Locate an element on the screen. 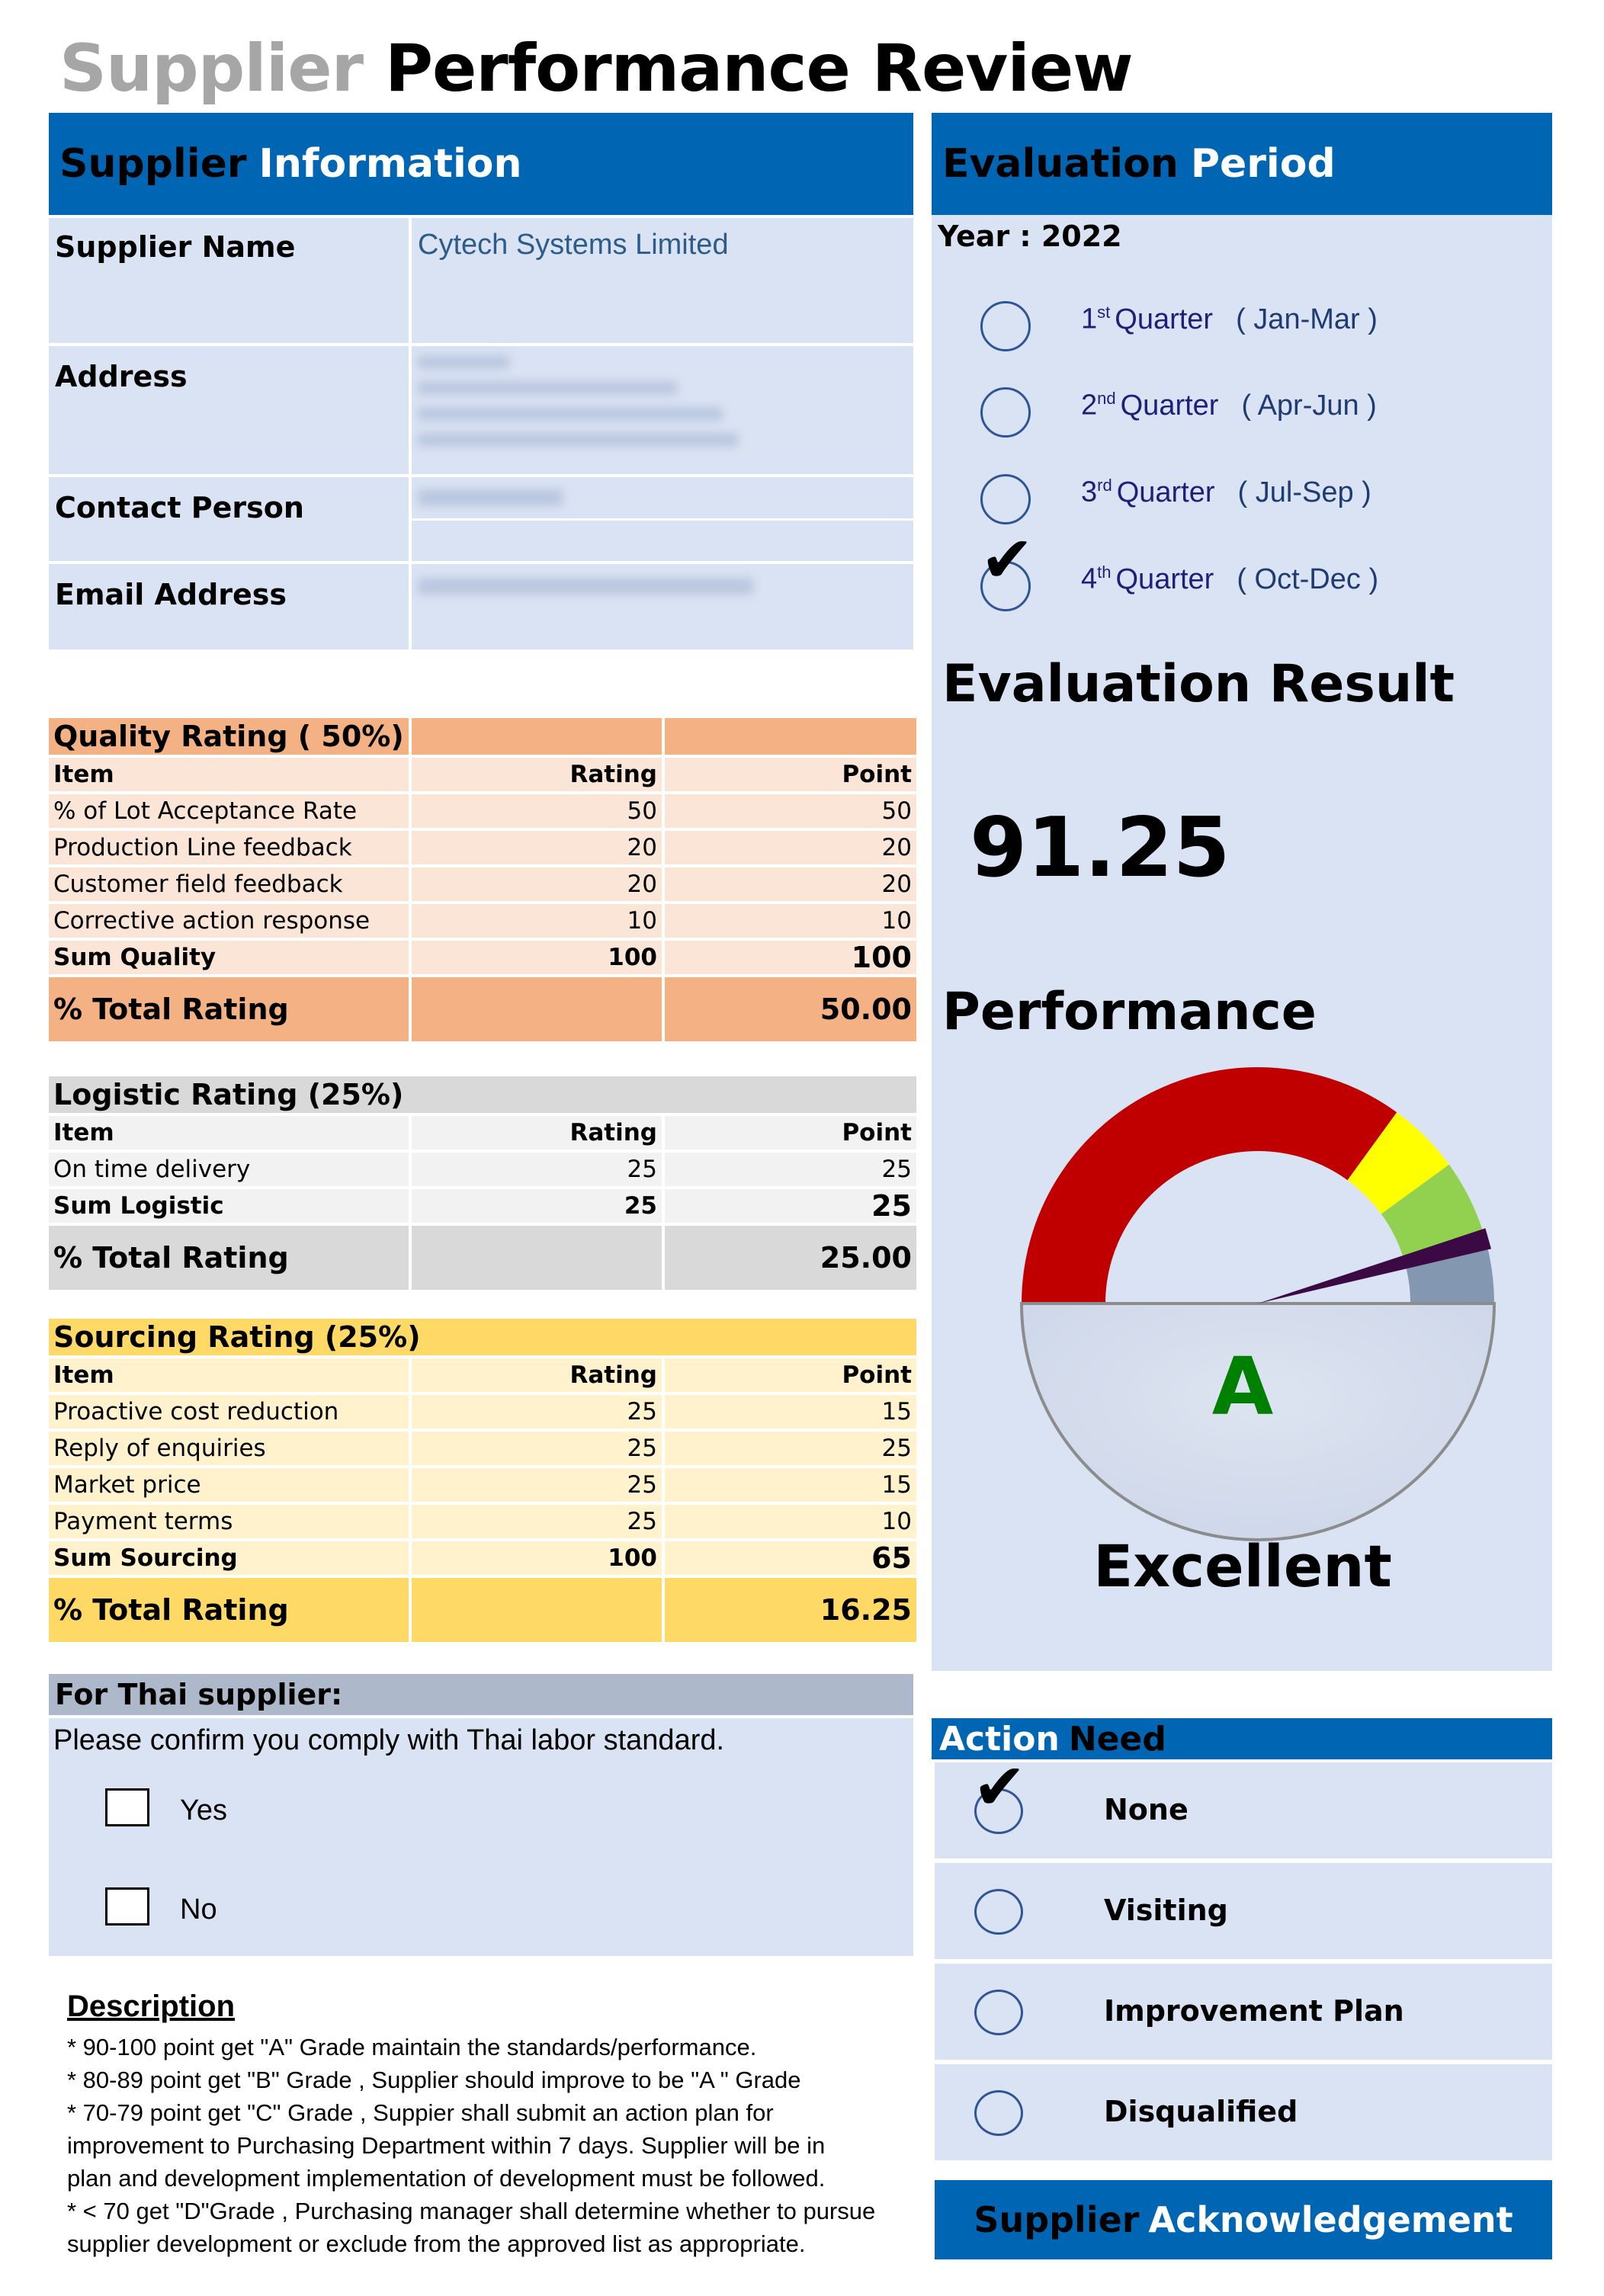  evaluation-year: Year : 2022 is located at coordinates (1030, 236).